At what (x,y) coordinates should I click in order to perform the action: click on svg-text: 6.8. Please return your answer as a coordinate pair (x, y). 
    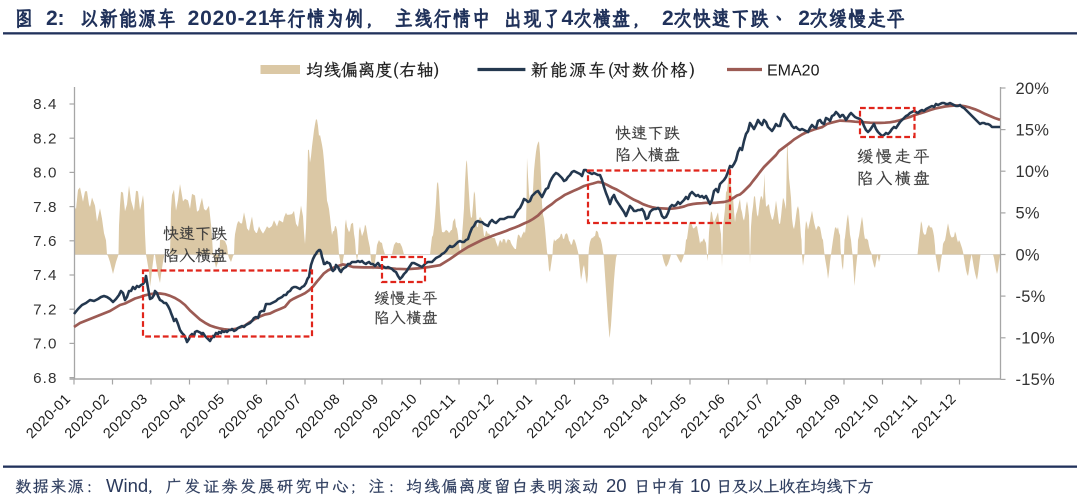
    Looking at the image, I should click on (45, 378).